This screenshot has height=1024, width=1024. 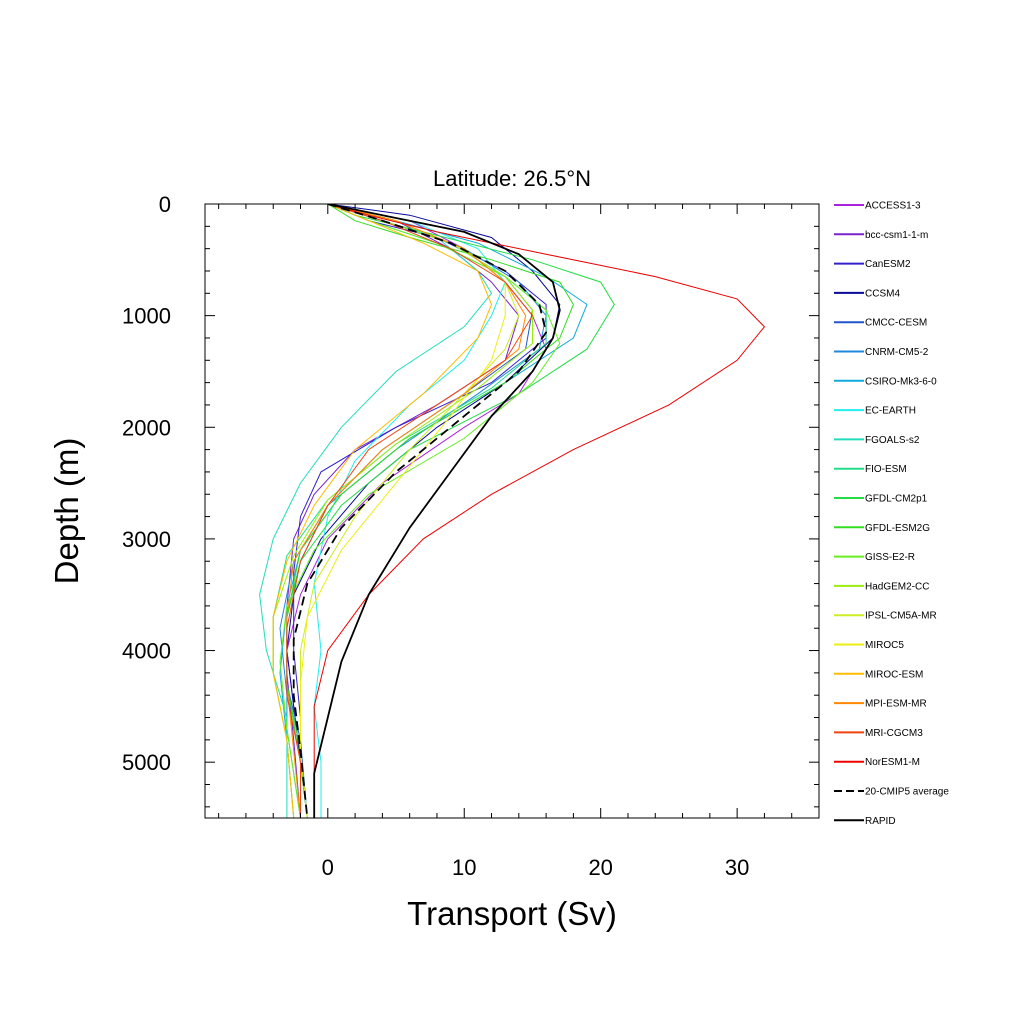 I want to click on legend-item: MRI-CGCM3, so click(x=878, y=733).